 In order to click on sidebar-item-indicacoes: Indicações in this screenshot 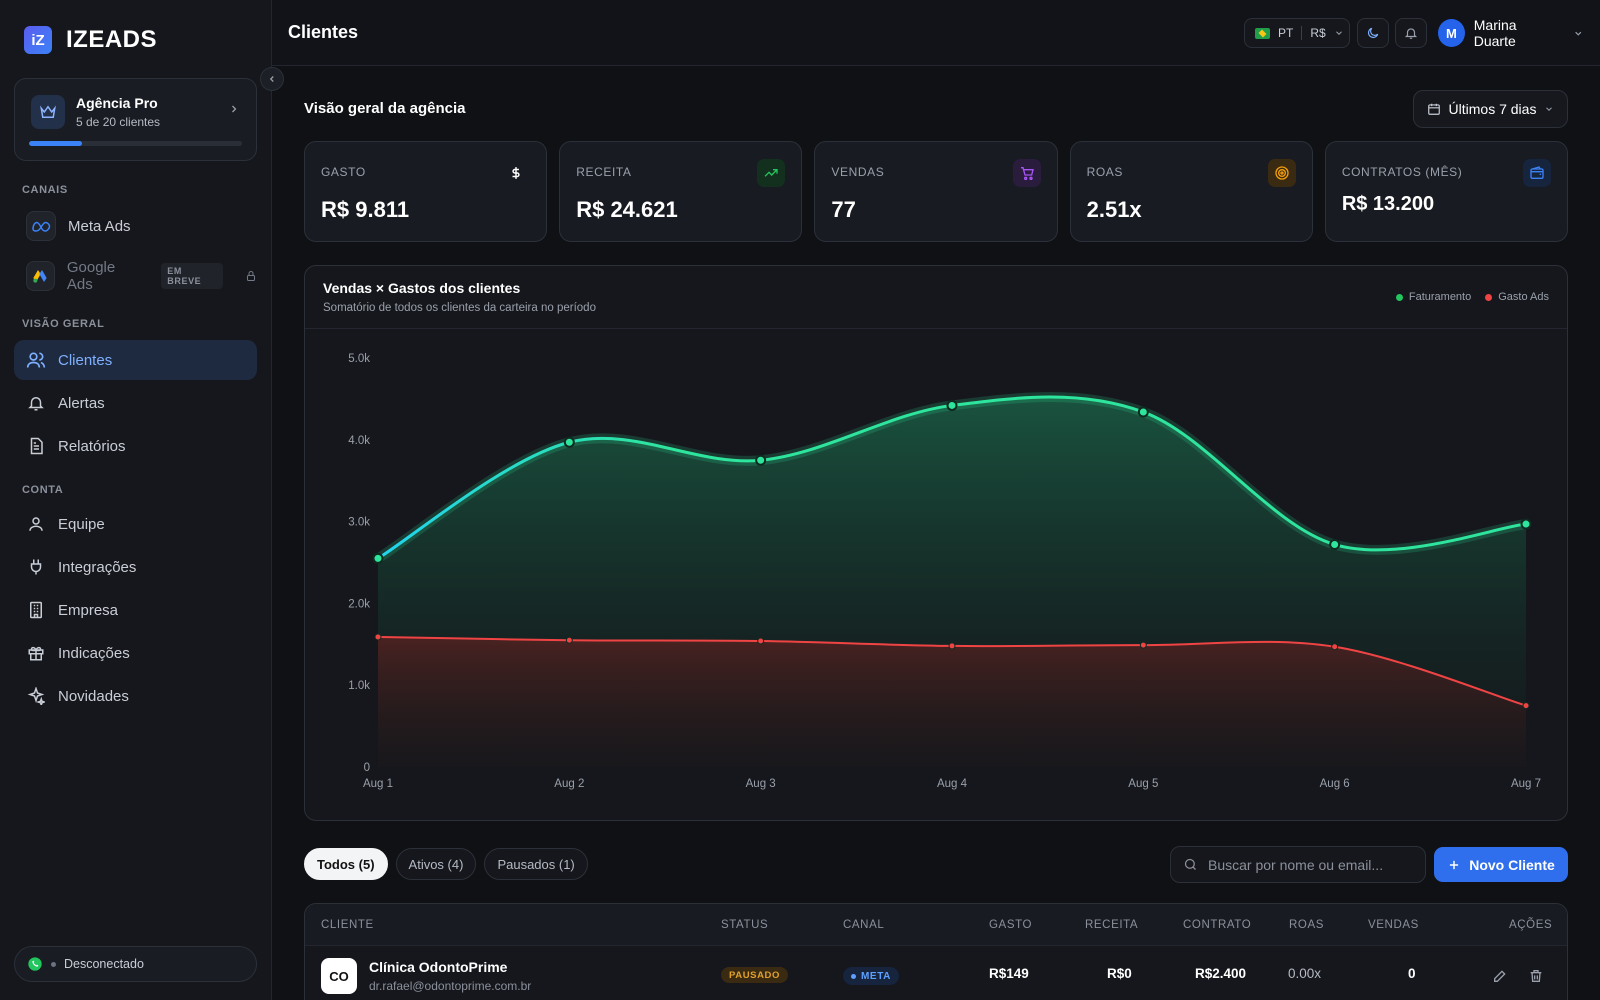, I will do `click(135, 653)`.